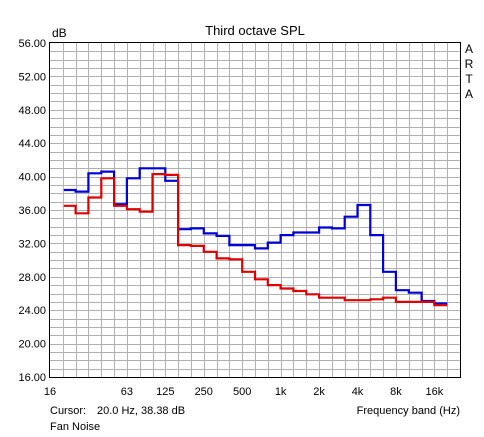 The width and height of the screenshot is (484, 437). Describe the element at coordinates (75, 427) in the screenshot. I see `chart-caption: Fan Noise` at that location.